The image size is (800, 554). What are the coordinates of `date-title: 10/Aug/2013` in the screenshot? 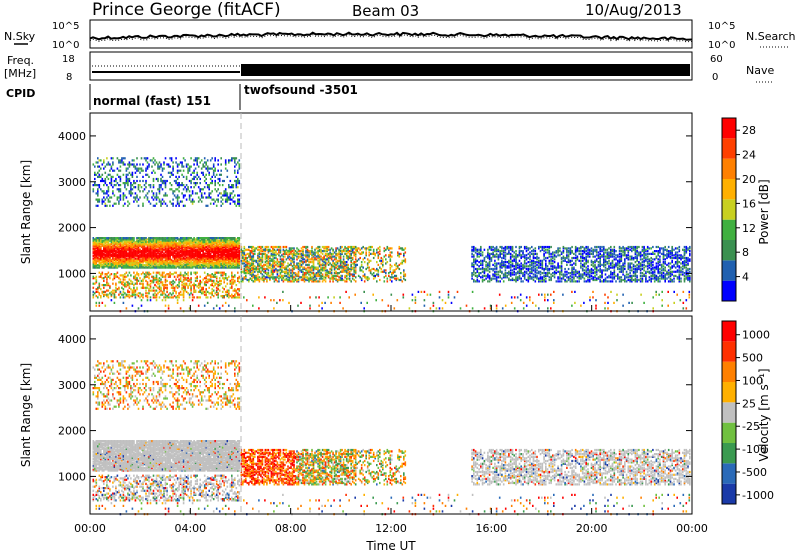 It's located at (633, 10).